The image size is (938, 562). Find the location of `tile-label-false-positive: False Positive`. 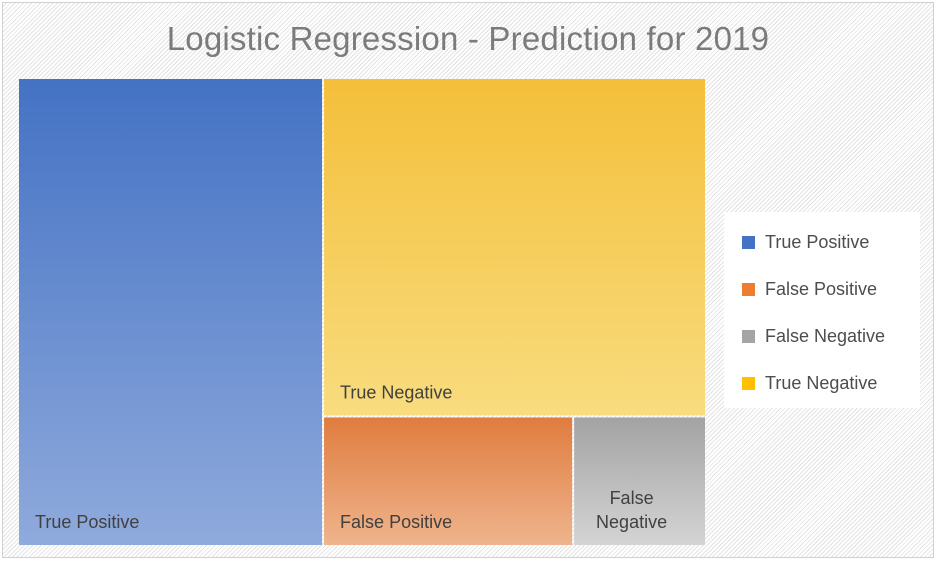

tile-label-false-positive: False Positive is located at coordinates (396, 522).